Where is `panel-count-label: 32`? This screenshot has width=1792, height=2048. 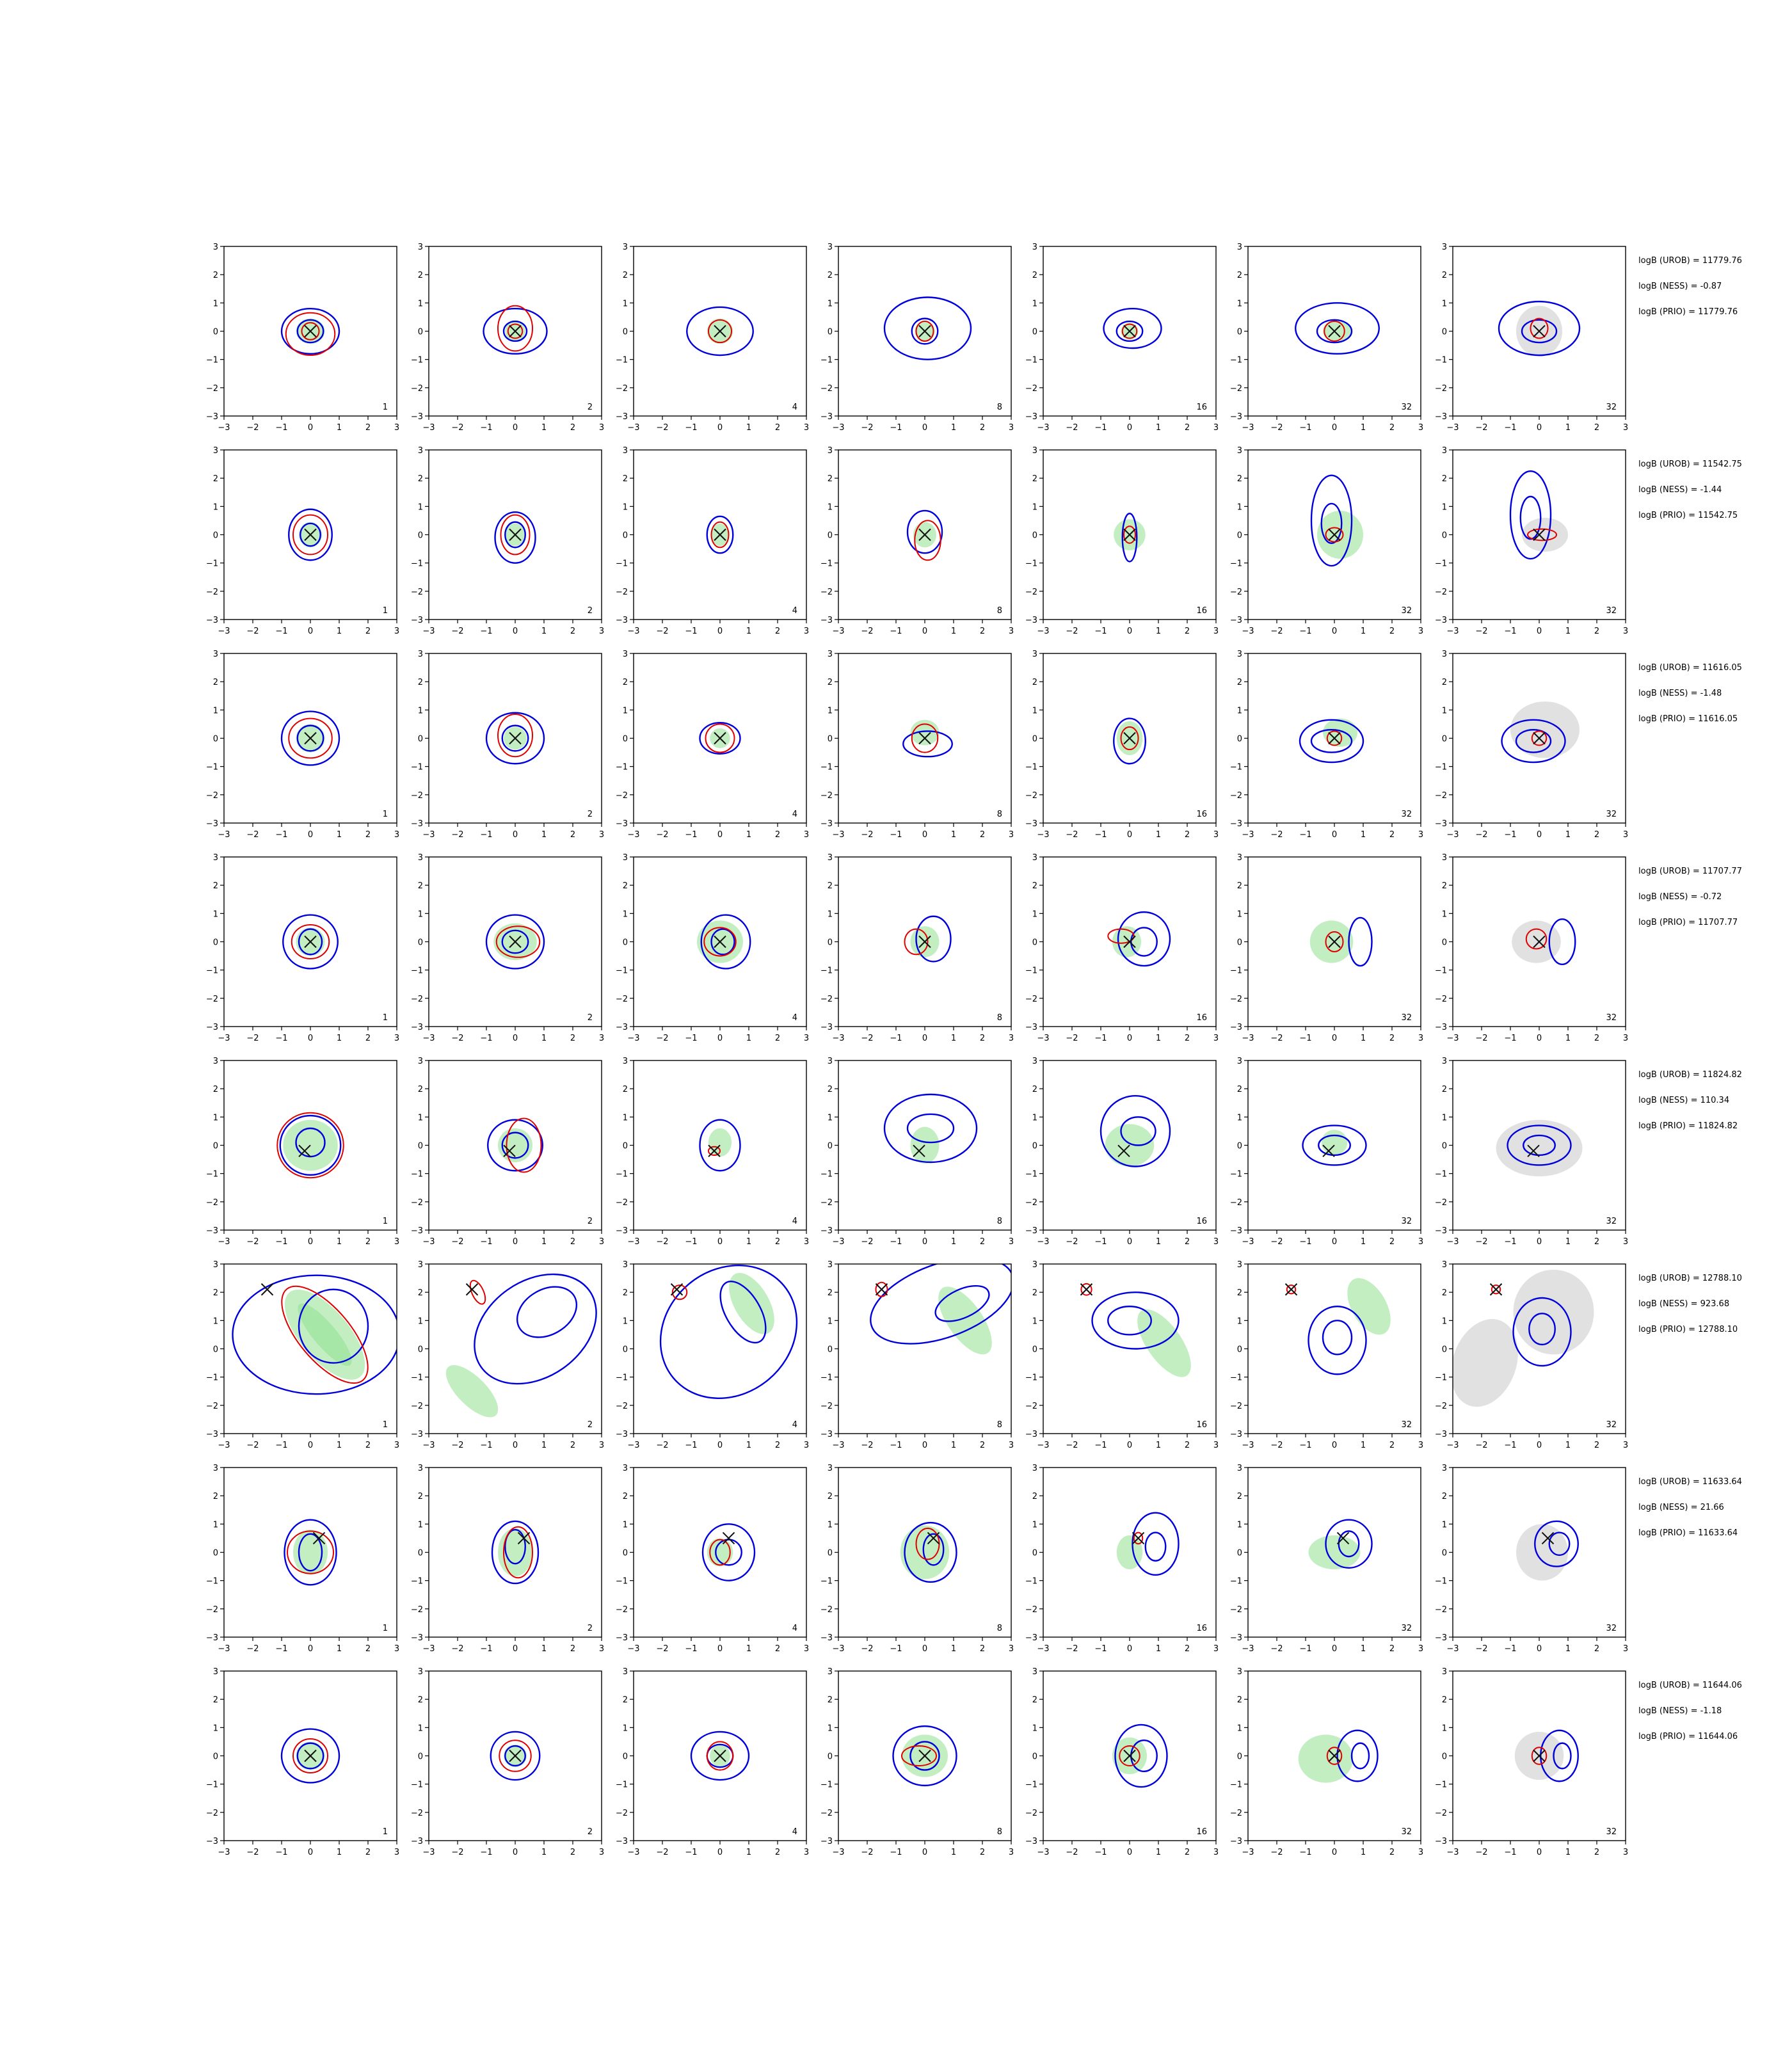
panel-count-label: 32 is located at coordinates (1611, 1628).